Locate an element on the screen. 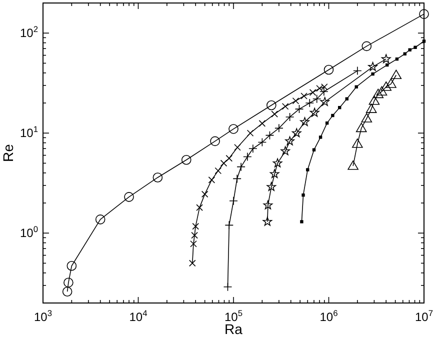  y-axis-title: Re is located at coordinates (8, 153).